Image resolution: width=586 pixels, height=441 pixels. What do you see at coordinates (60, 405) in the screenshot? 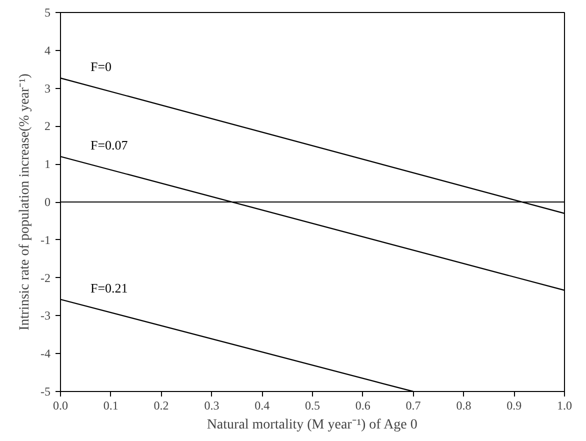
I see `x-tick-label: 0.0` at bounding box center [60, 405].